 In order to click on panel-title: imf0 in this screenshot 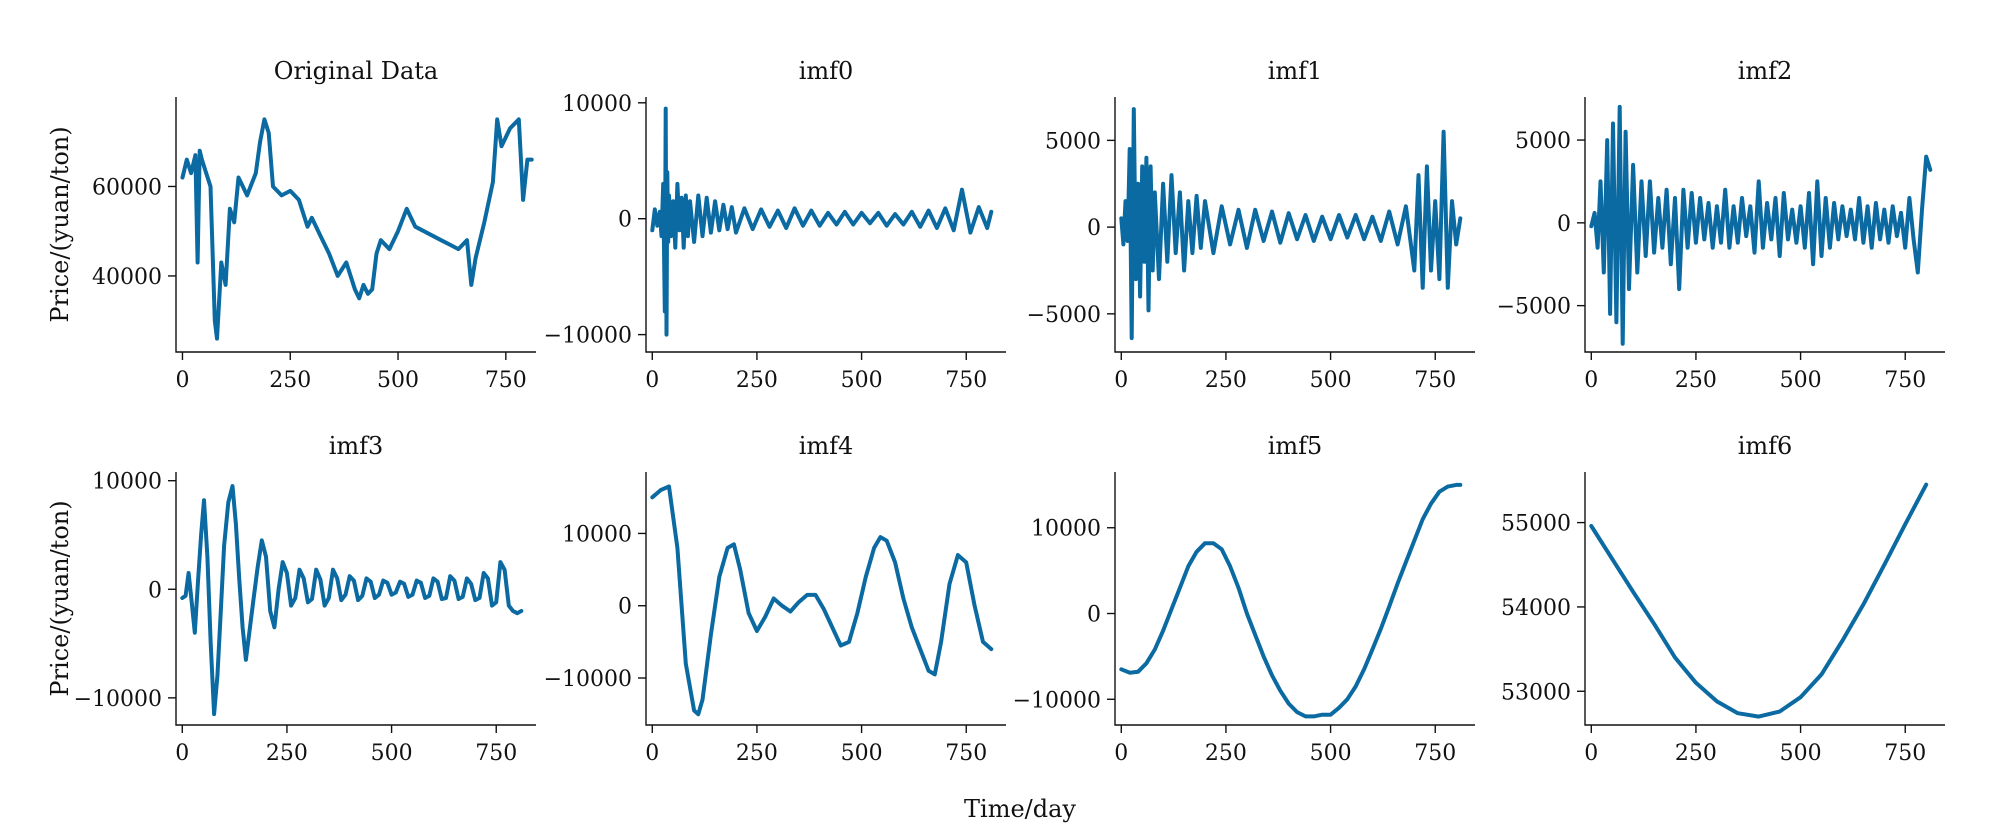, I will do `click(826, 71)`.